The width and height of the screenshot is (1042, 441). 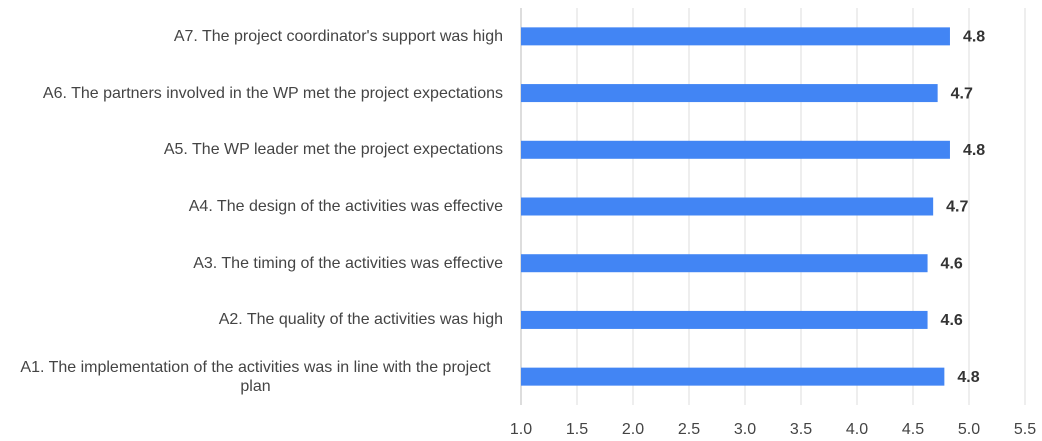 I want to click on x-tick-label: 5.5, so click(x=1025, y=429).